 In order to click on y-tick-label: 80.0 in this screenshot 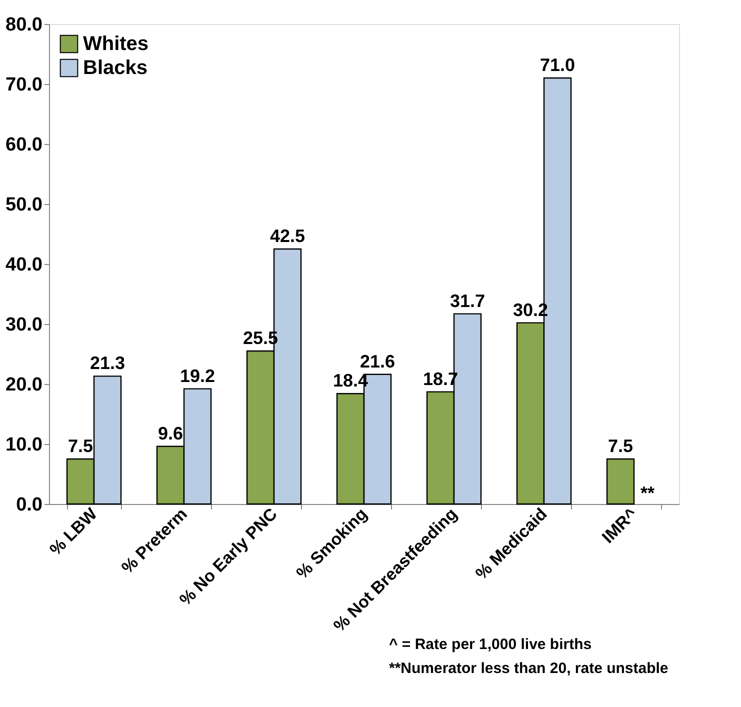, I will do `click(24, 25)`.